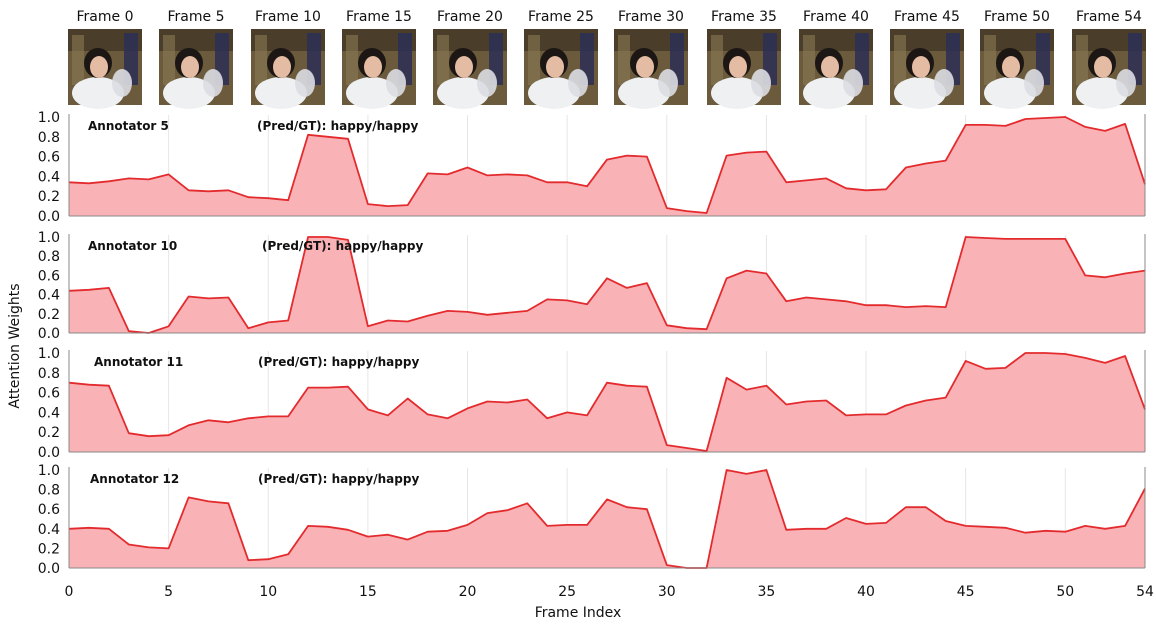  What do you see at coordinates (567, 592) in the screenshot?
I see `x-tick-label: 25` at bounding box center [567, 592].